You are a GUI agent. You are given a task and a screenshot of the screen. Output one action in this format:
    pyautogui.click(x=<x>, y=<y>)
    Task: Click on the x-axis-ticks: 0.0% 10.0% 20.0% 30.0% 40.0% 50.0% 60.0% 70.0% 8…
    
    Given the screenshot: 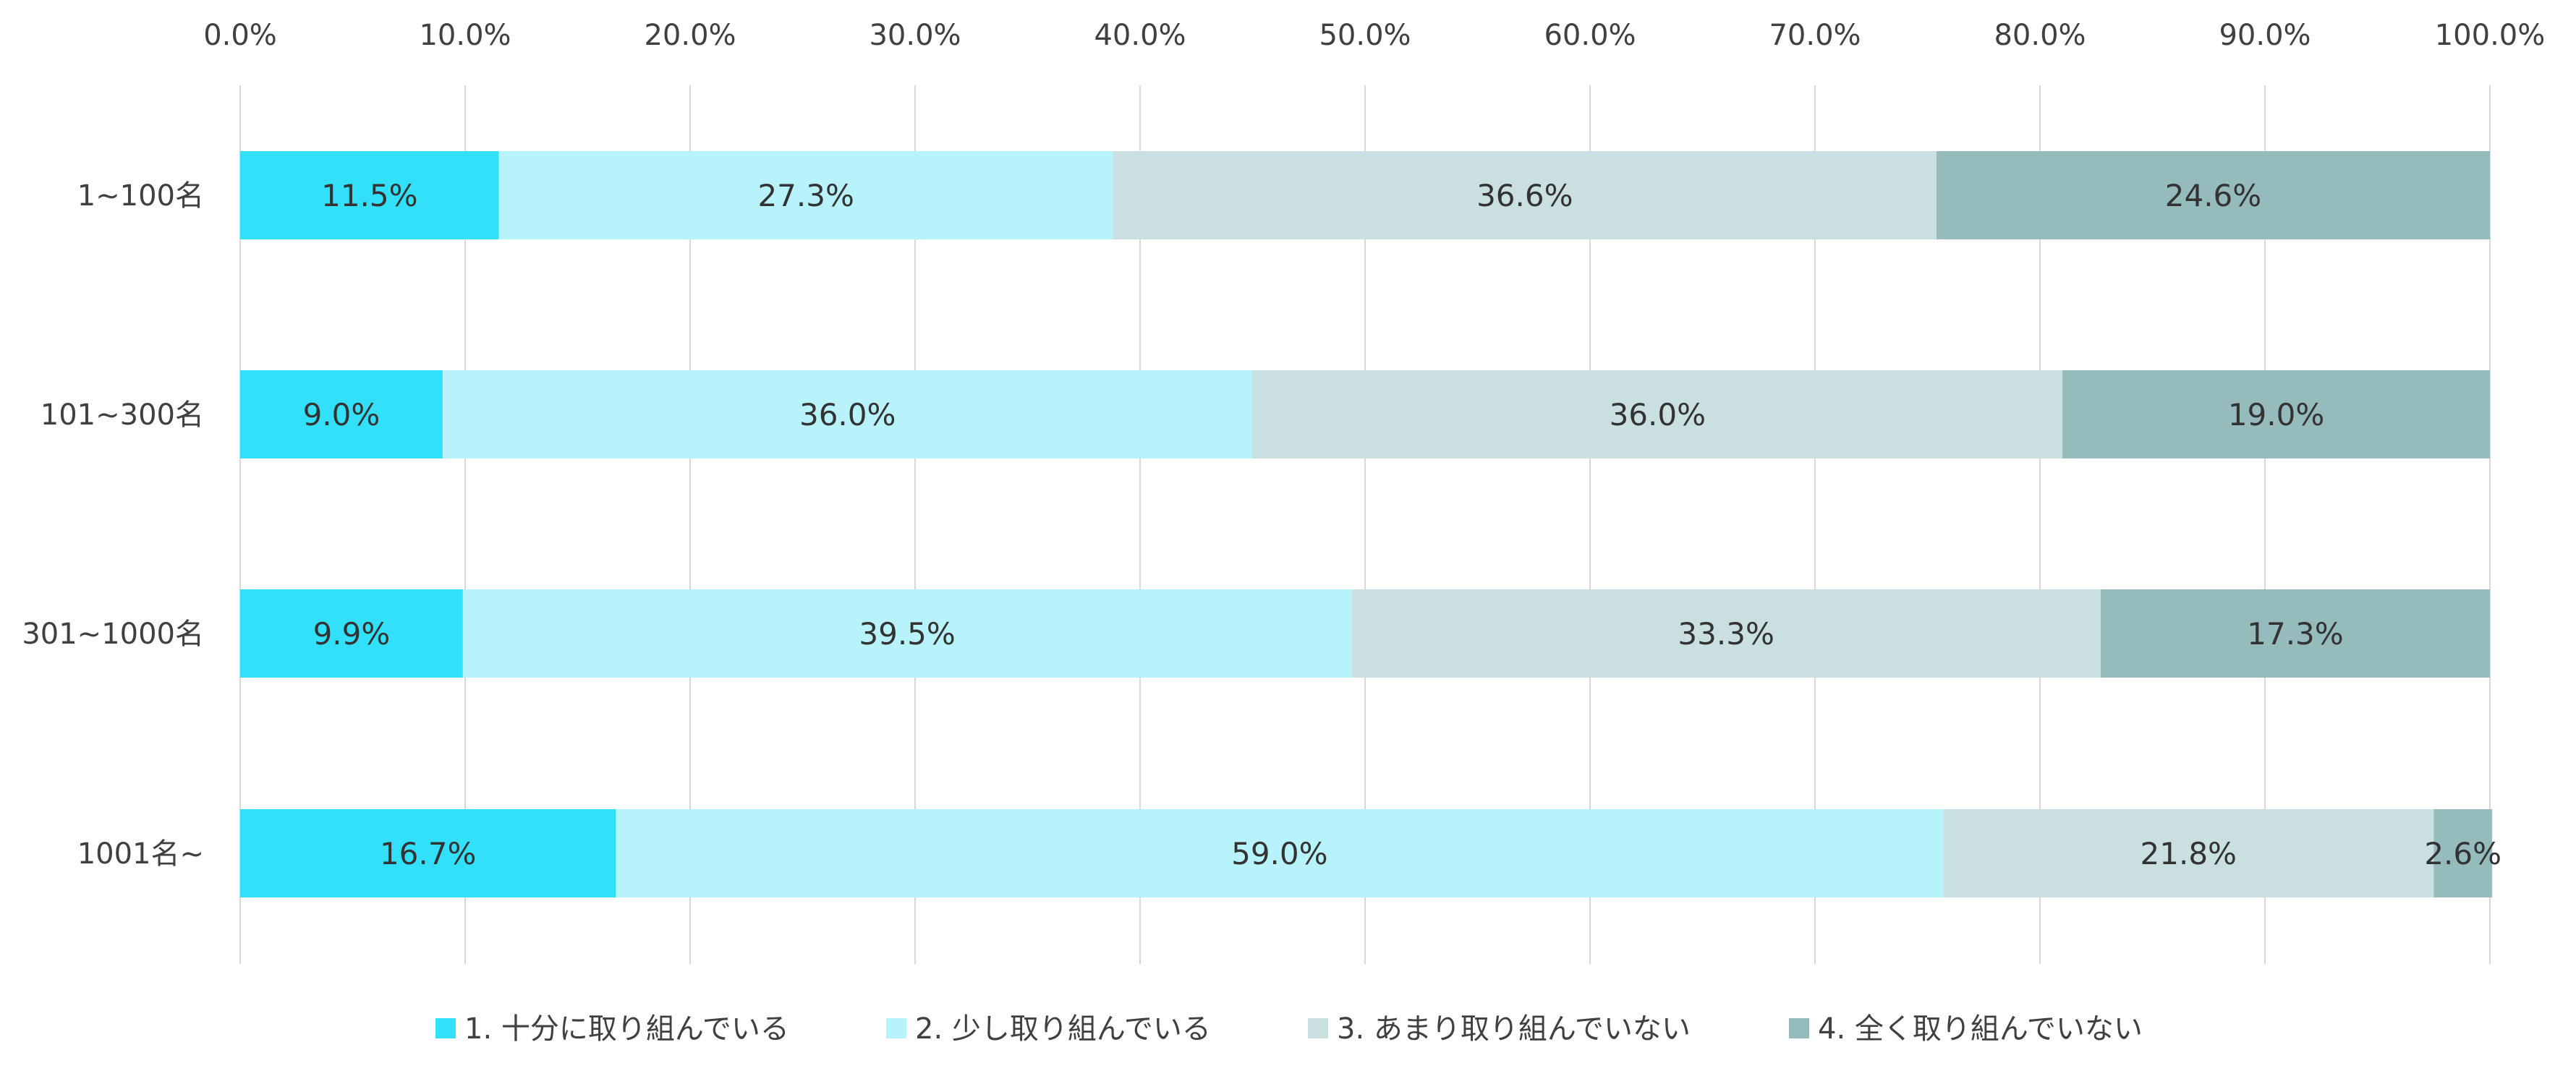 What is the action you would take?
    pyautogui.click(x=1374, y=35)
    